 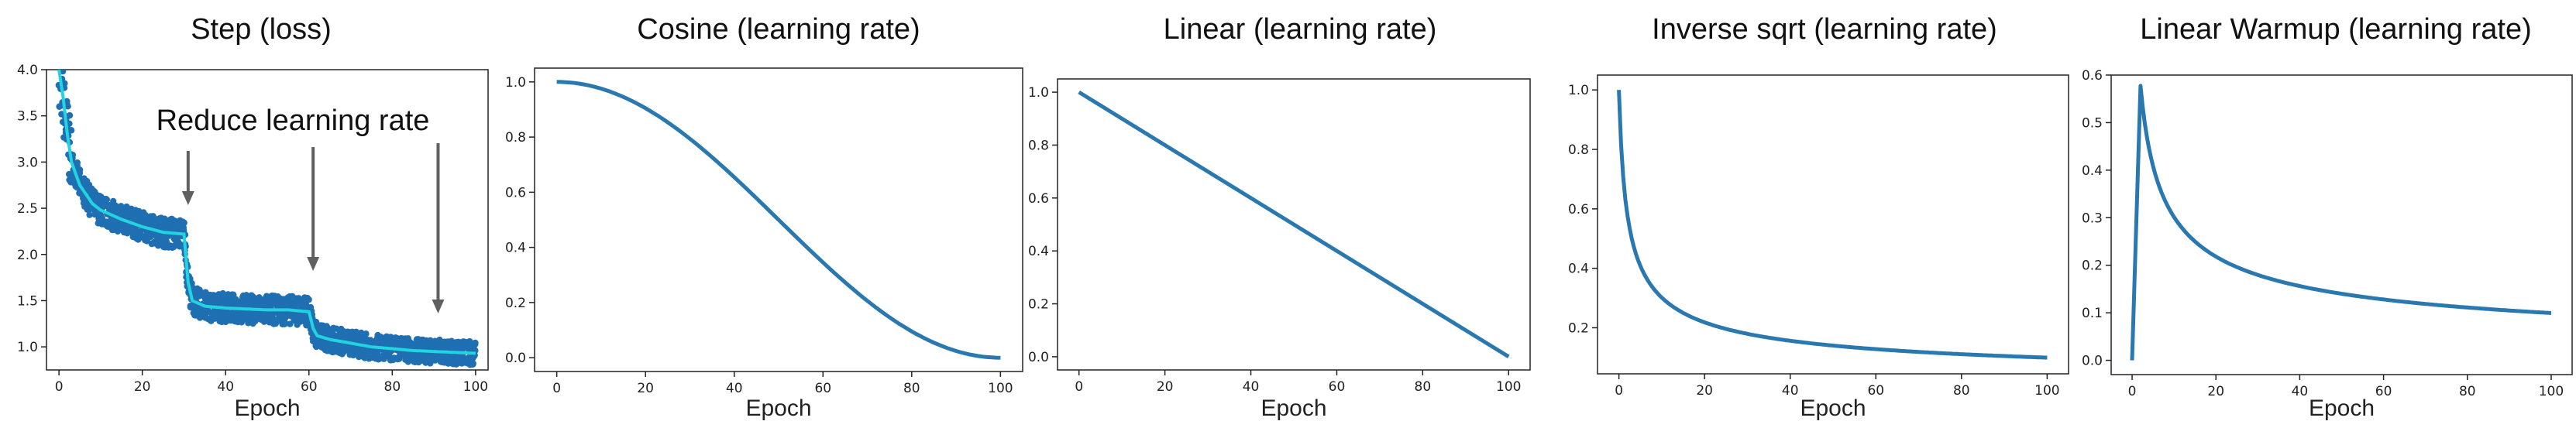 What do you see at coordinates (1824, 30) in the screenshot?
I see `chart-title: Inverse sqrt (learning rate)` at bounding box center [1824, 30].